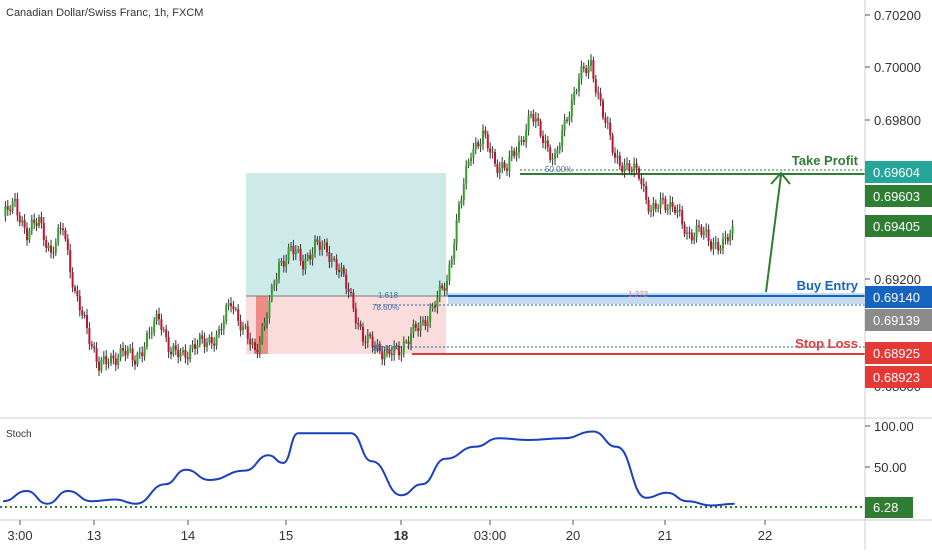 This screenshot has height=555, width=932. What do you see at coordinates (898, 320) in the screenshot?
I see `price-tag` at bounding box center [898, 320].